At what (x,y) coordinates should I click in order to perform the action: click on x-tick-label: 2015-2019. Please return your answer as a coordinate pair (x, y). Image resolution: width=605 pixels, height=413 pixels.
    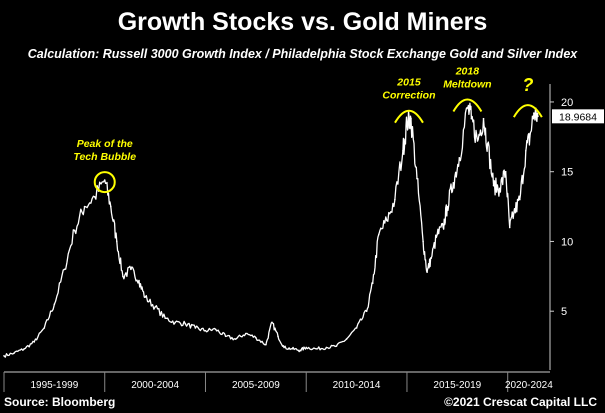
    Looking at the image, I should click on (457, 385).